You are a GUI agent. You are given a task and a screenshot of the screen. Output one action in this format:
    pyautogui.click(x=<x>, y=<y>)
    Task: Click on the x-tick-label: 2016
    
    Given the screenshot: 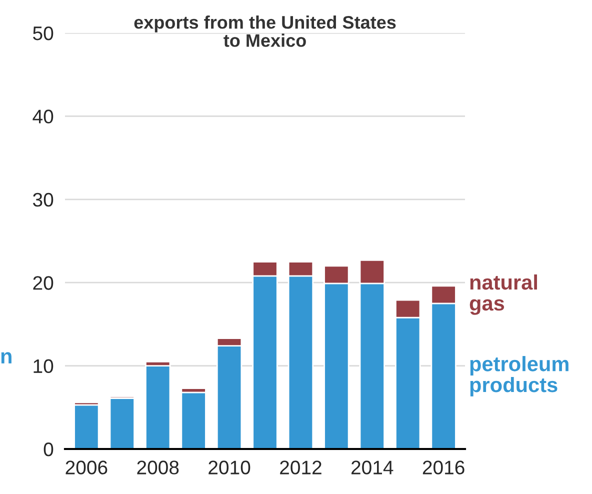 What is the action you would take?
    pyautogui.click(x=443, y=467)
    